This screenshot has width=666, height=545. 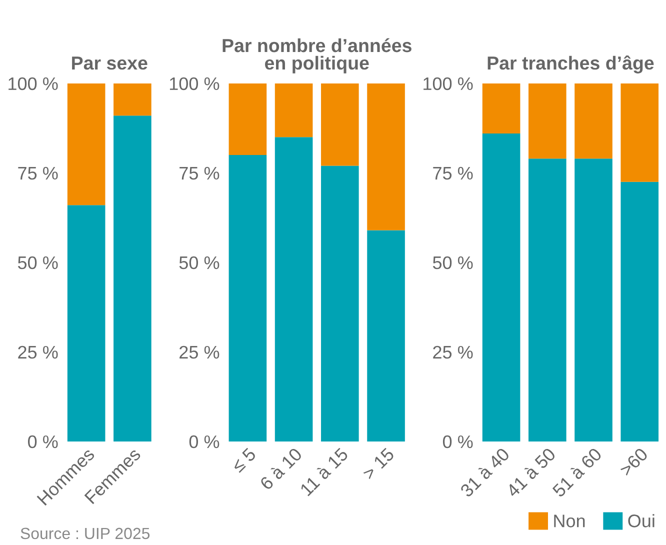 I want to click on chart-title: Par tranches d’âge, so click(x=571, y=65).